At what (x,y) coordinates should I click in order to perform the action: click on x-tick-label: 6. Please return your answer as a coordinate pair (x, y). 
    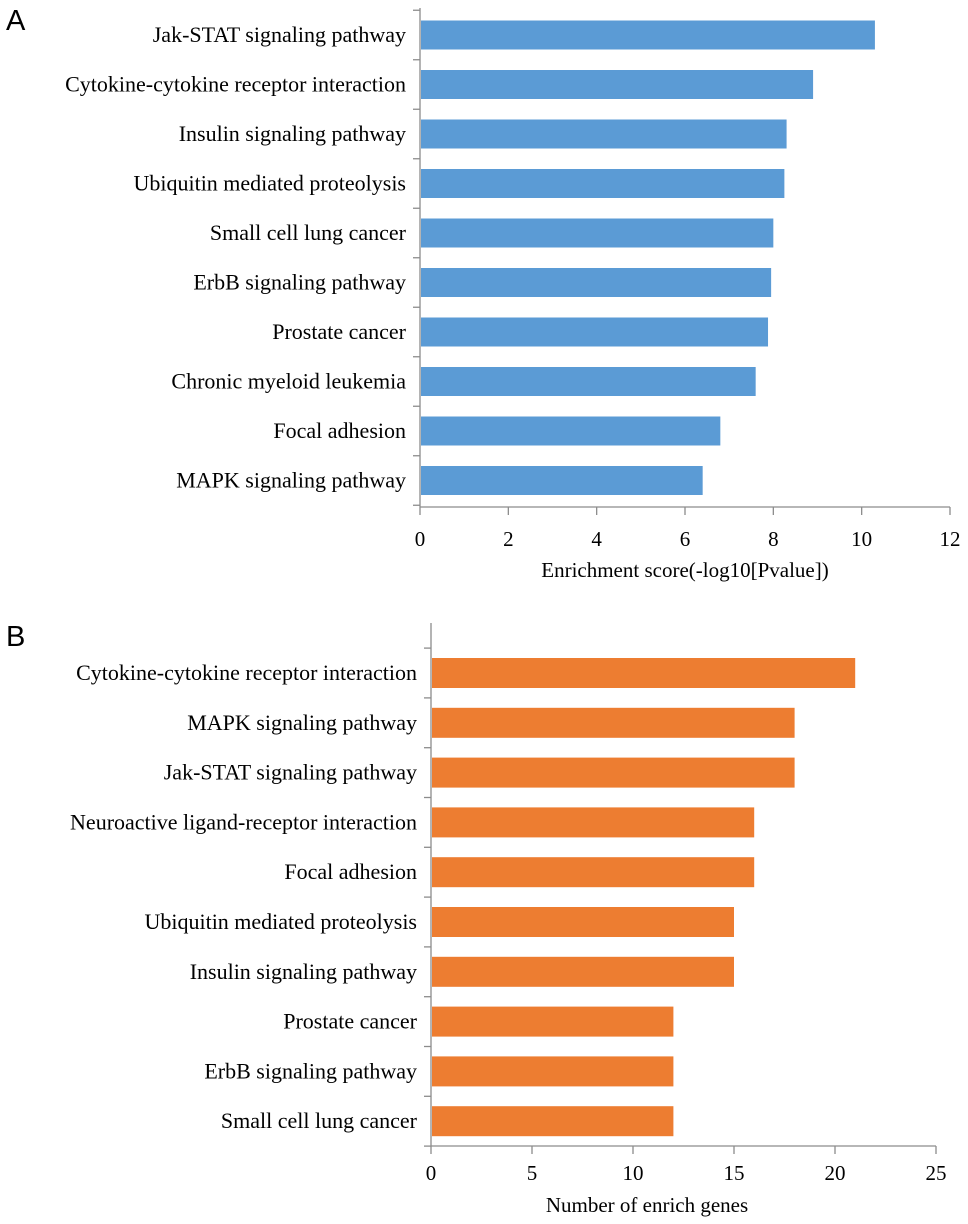
    Looking at the image, I should click on (685, 539).